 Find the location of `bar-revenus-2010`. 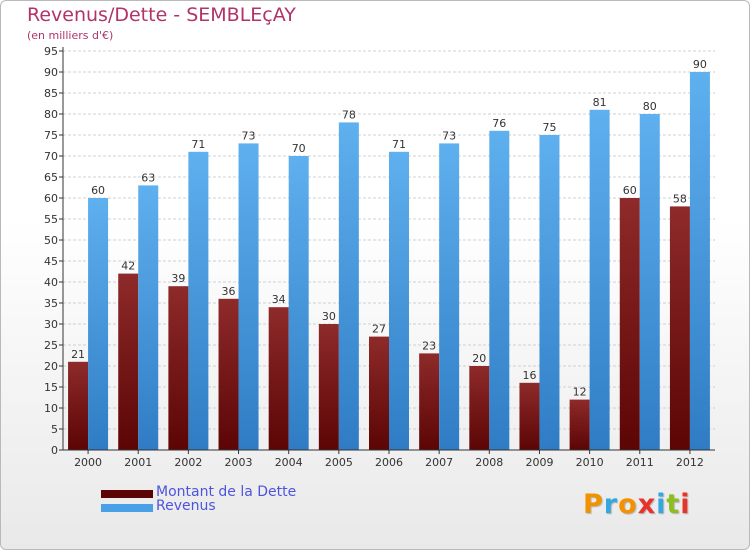

bar-revenus-2010 is located at coordinates (599, 280).